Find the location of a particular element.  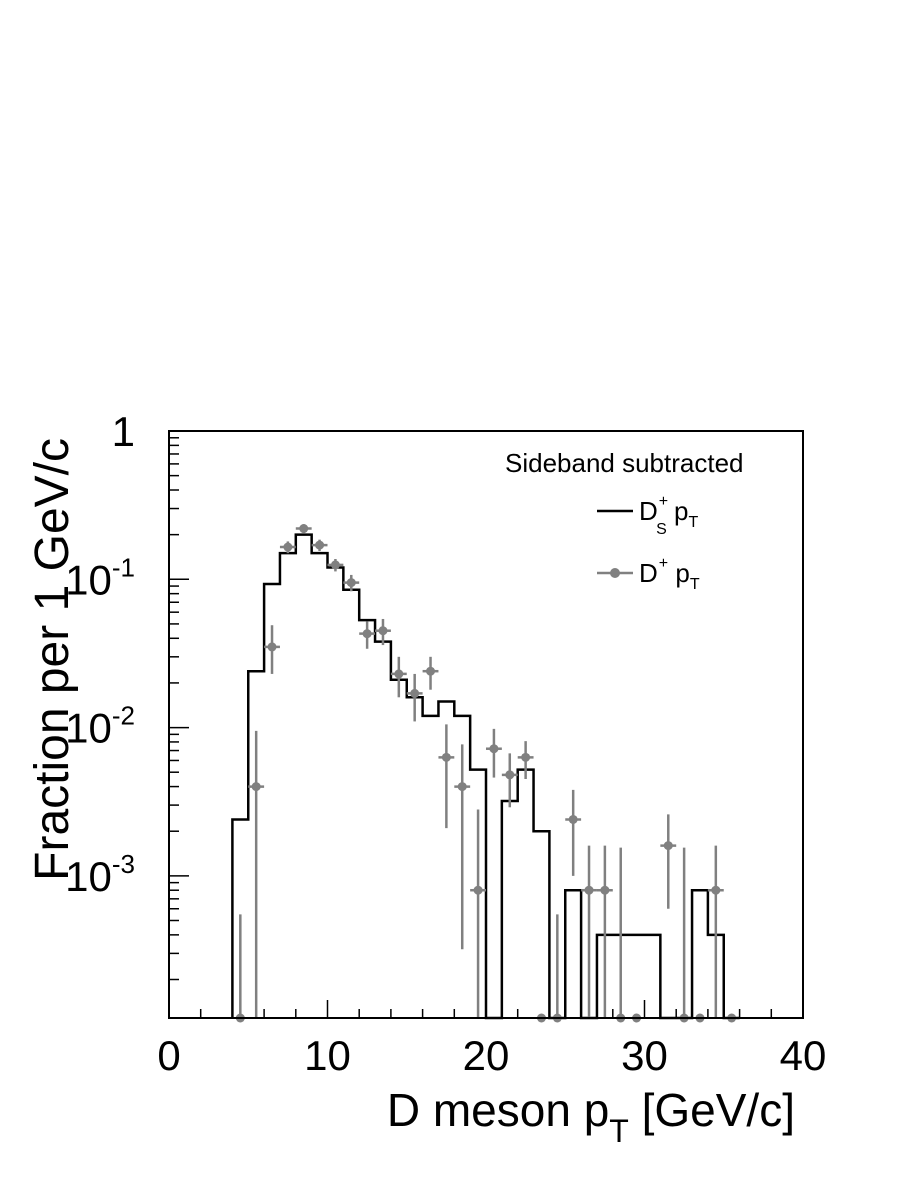

x-tick-label: 40 is located at coordinates (803, 1055).